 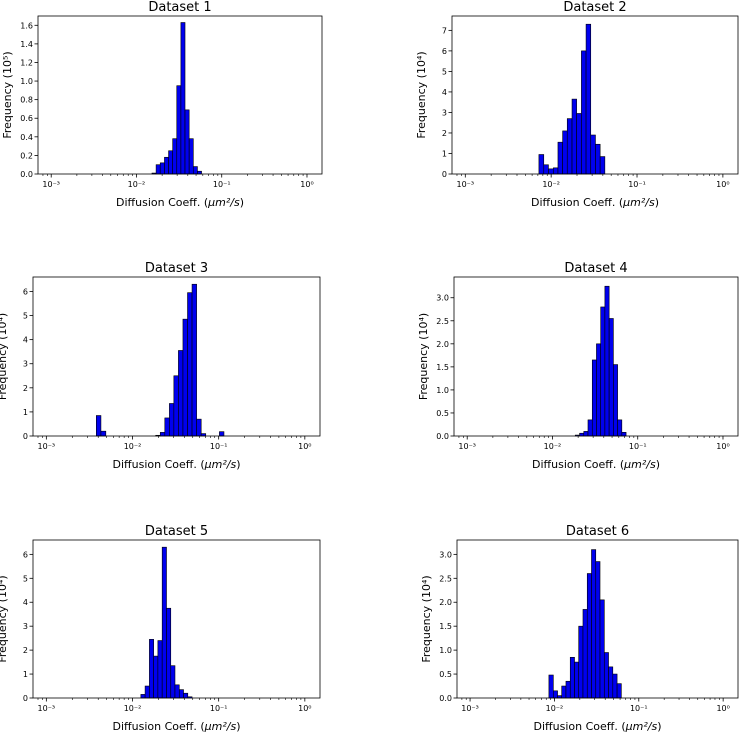 I want to click on y-tick-label: 3.0, so click(x=442, y=298).